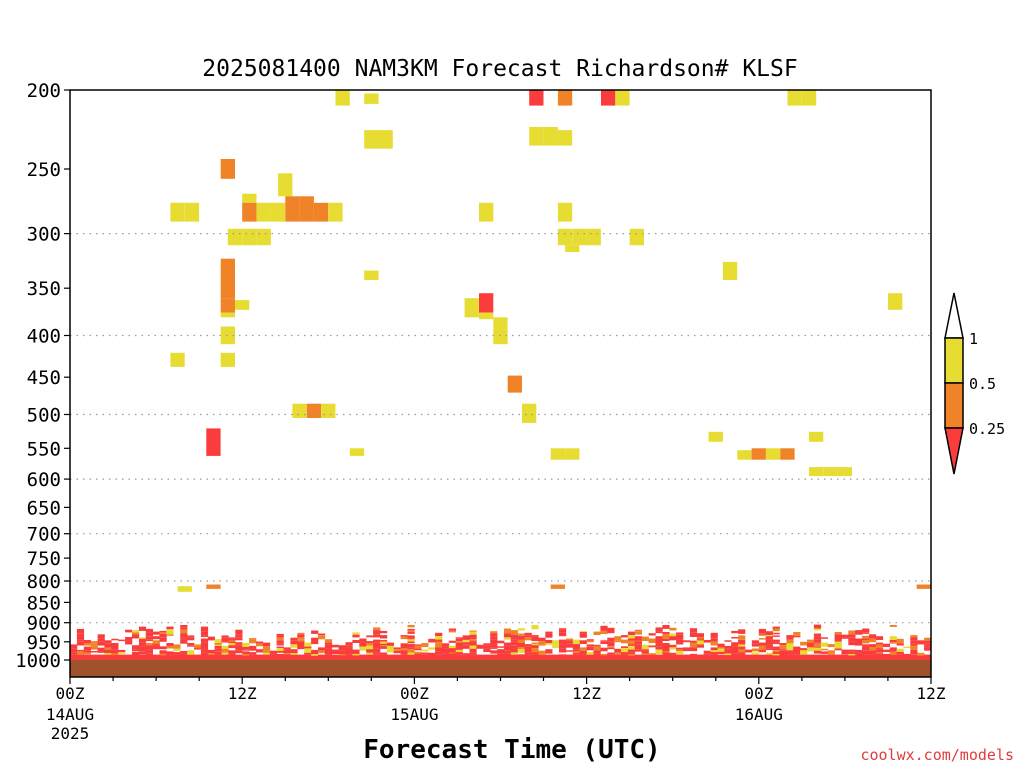 The image size is (1024, 768). What do you see at coordinates (758, 693) in the screenshot?
I see `x-tick-label: 00Z` at bounding box center [758, 693].